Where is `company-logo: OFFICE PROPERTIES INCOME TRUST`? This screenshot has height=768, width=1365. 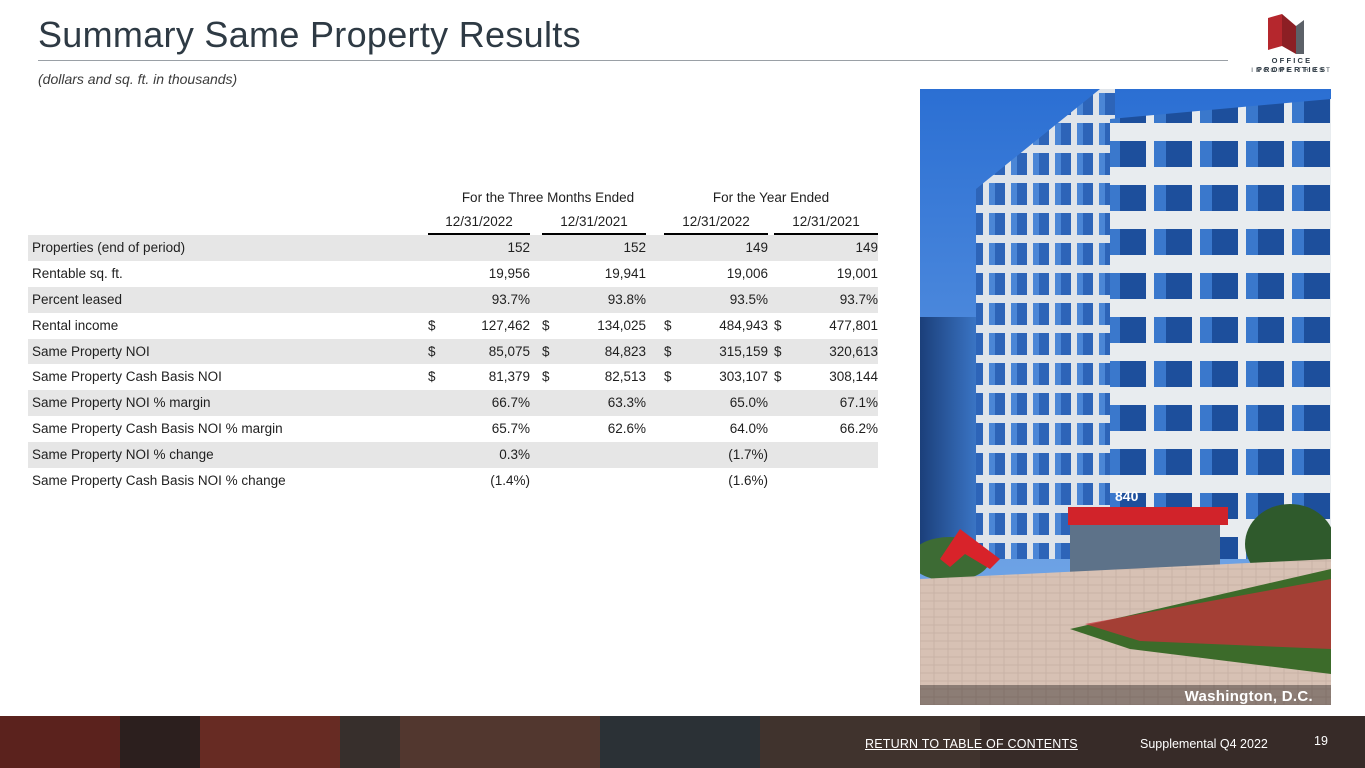
company-logo: OFFICE PROPERTIES INCOME TRUST is located at coordinates (1292, 47).